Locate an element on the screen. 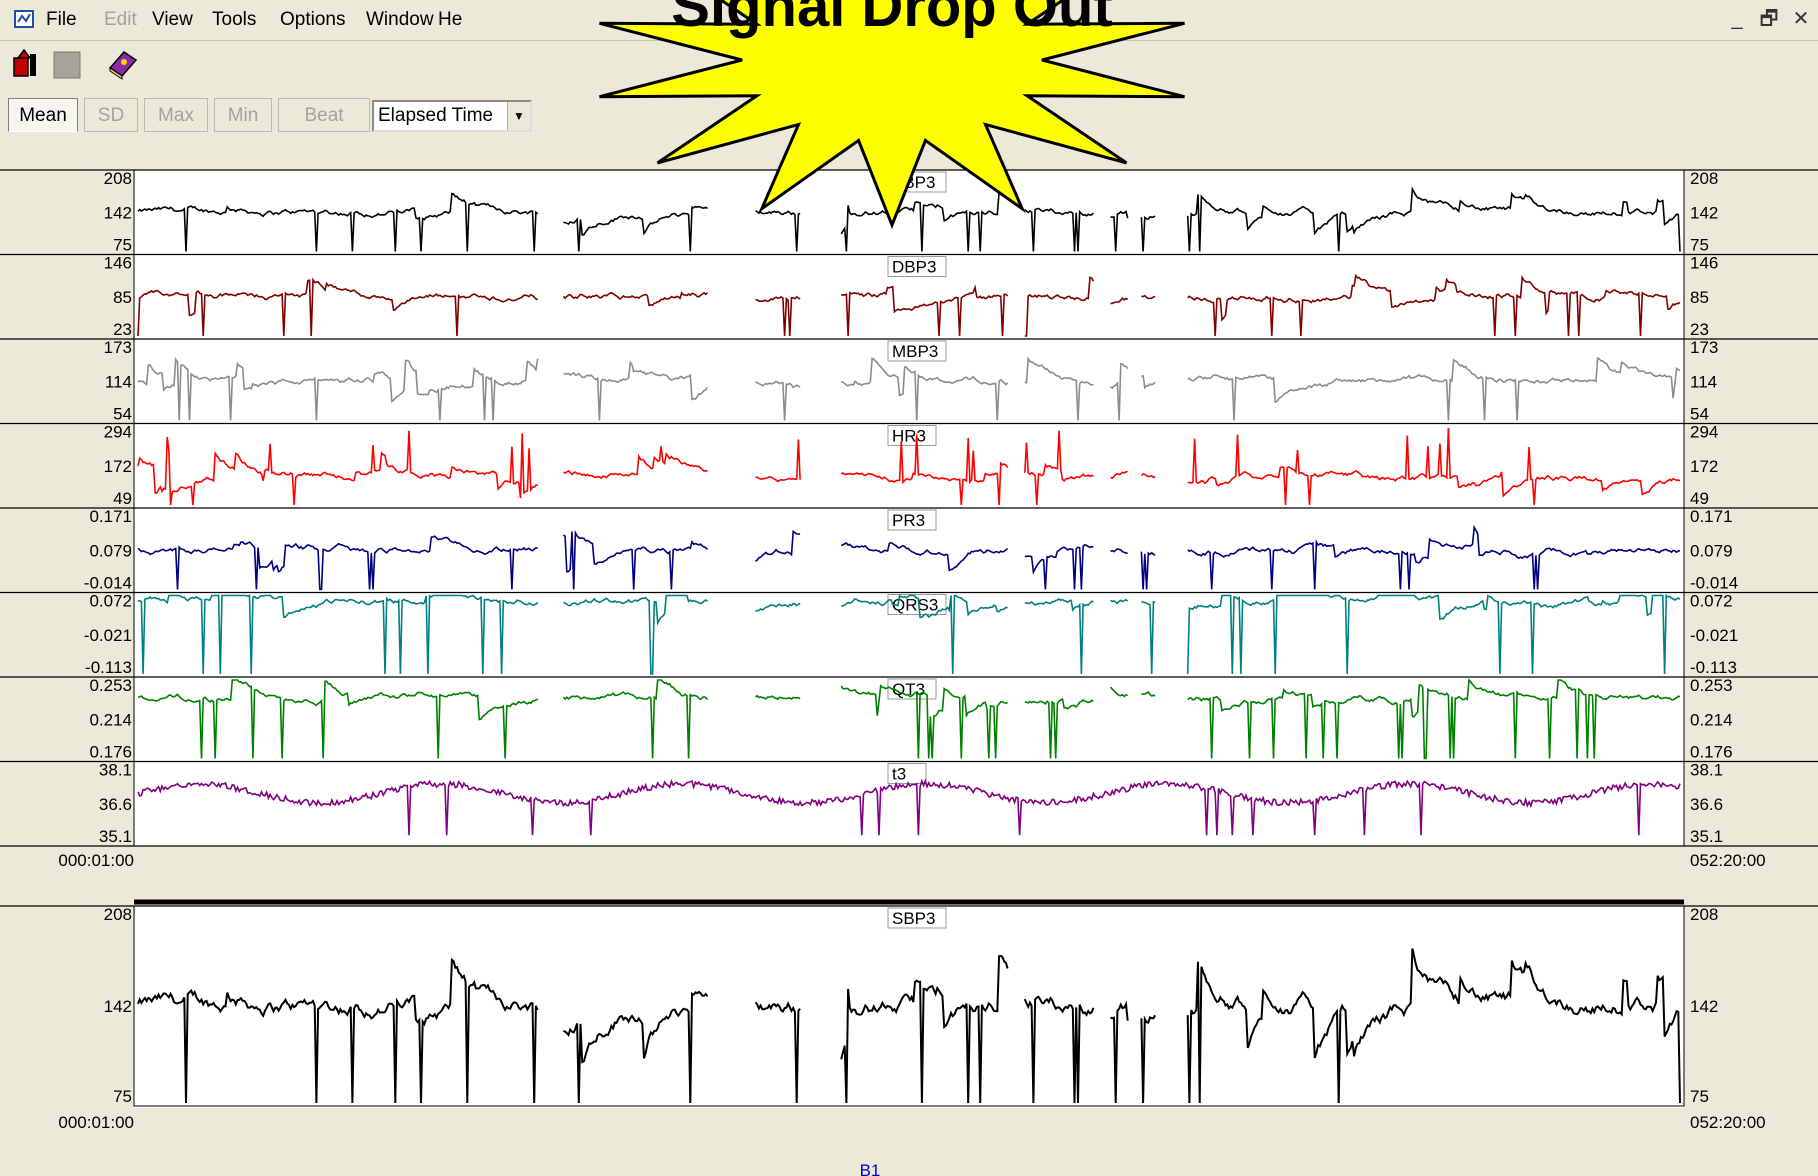 The image size is (1818, 1176). strip-mbp3-tick-right: 114 is located at coordinates (1703, 381).